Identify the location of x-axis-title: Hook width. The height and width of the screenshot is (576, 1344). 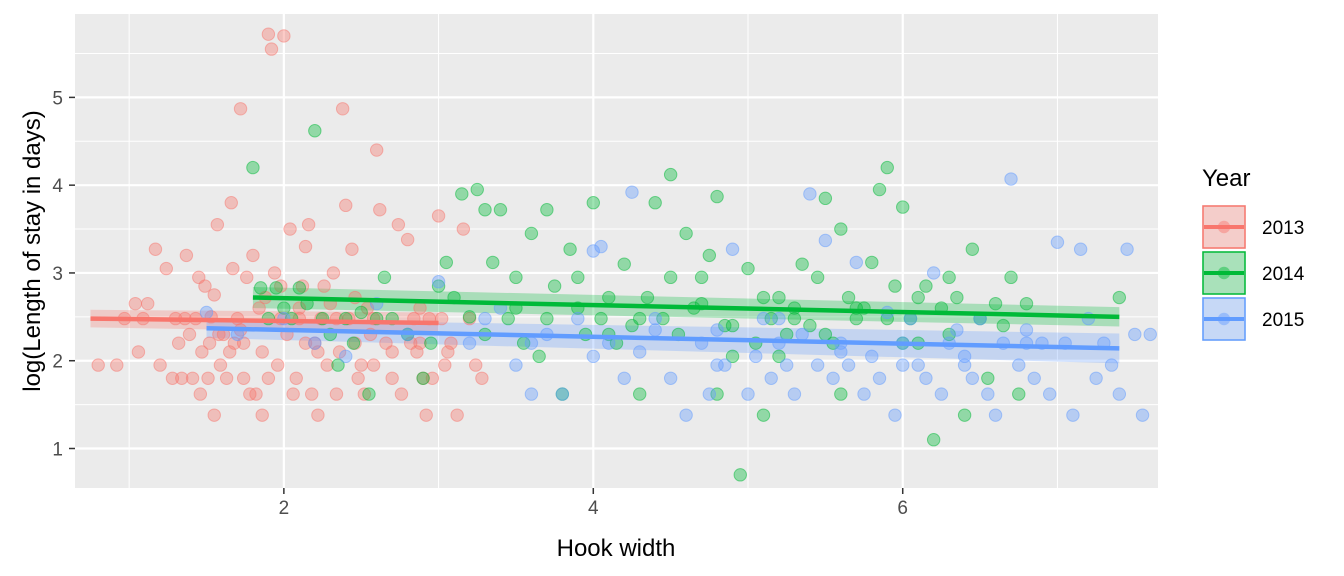
(616, 548).